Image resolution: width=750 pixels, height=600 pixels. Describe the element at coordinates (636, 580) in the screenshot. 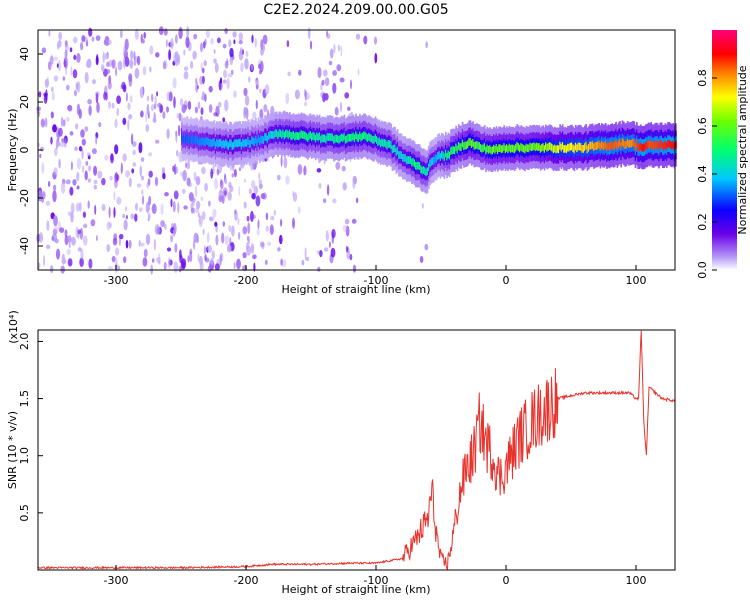

I see `snr-x-tick-label: 100` at that location.